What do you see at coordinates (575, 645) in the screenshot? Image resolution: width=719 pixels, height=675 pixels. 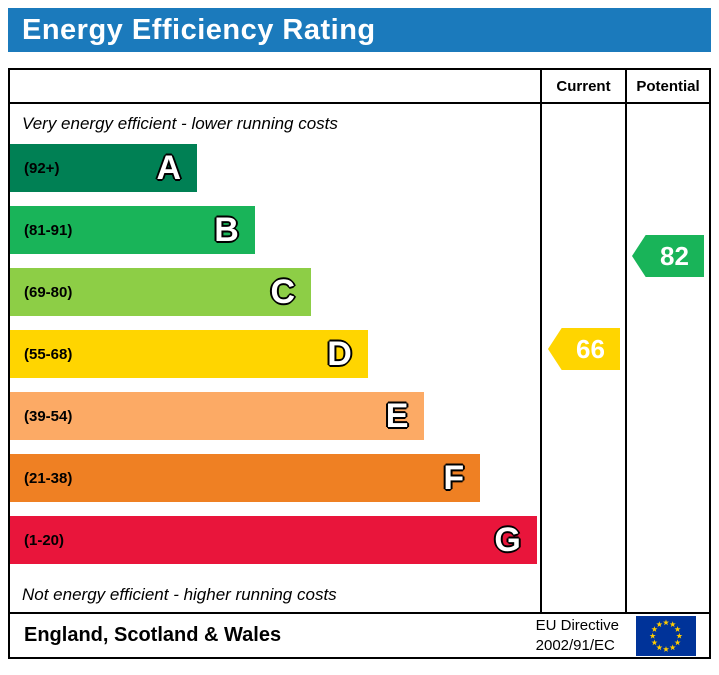 I see `eu-directive-line2: 2002/91/EC` at bounding box center [575, 645].